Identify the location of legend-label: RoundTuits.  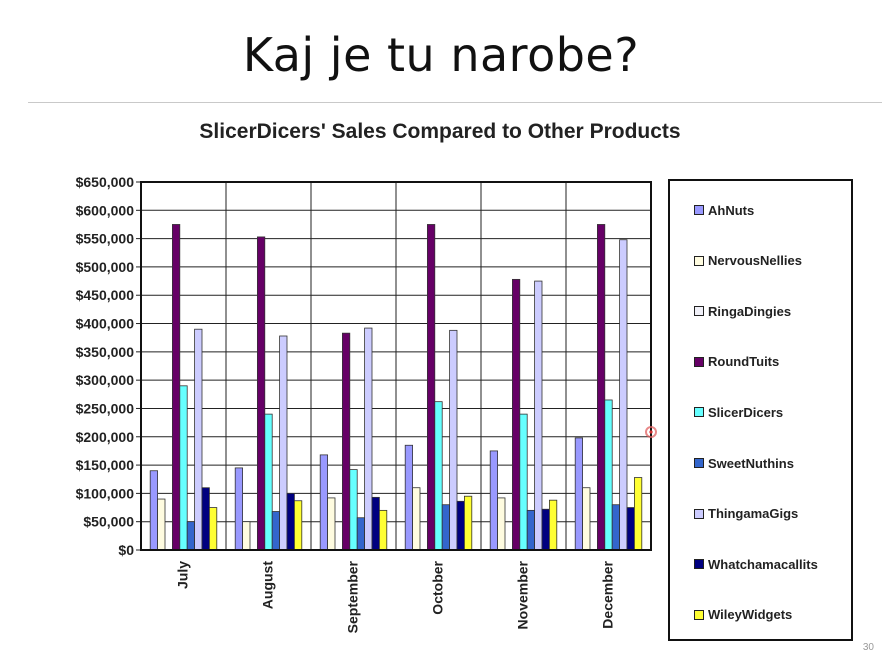
(744, 362).